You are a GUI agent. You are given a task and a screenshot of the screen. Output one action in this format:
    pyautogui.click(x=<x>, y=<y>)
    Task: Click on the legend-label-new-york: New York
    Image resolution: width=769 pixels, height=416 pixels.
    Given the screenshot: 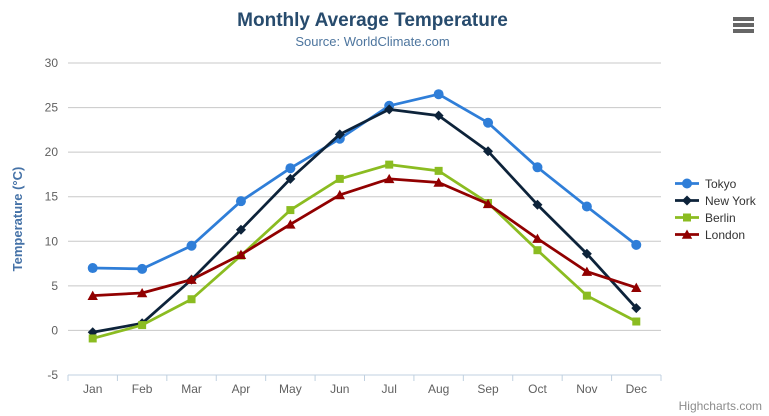 What is the action you would take?
    pyautogui.click(x=730, y=200)
    